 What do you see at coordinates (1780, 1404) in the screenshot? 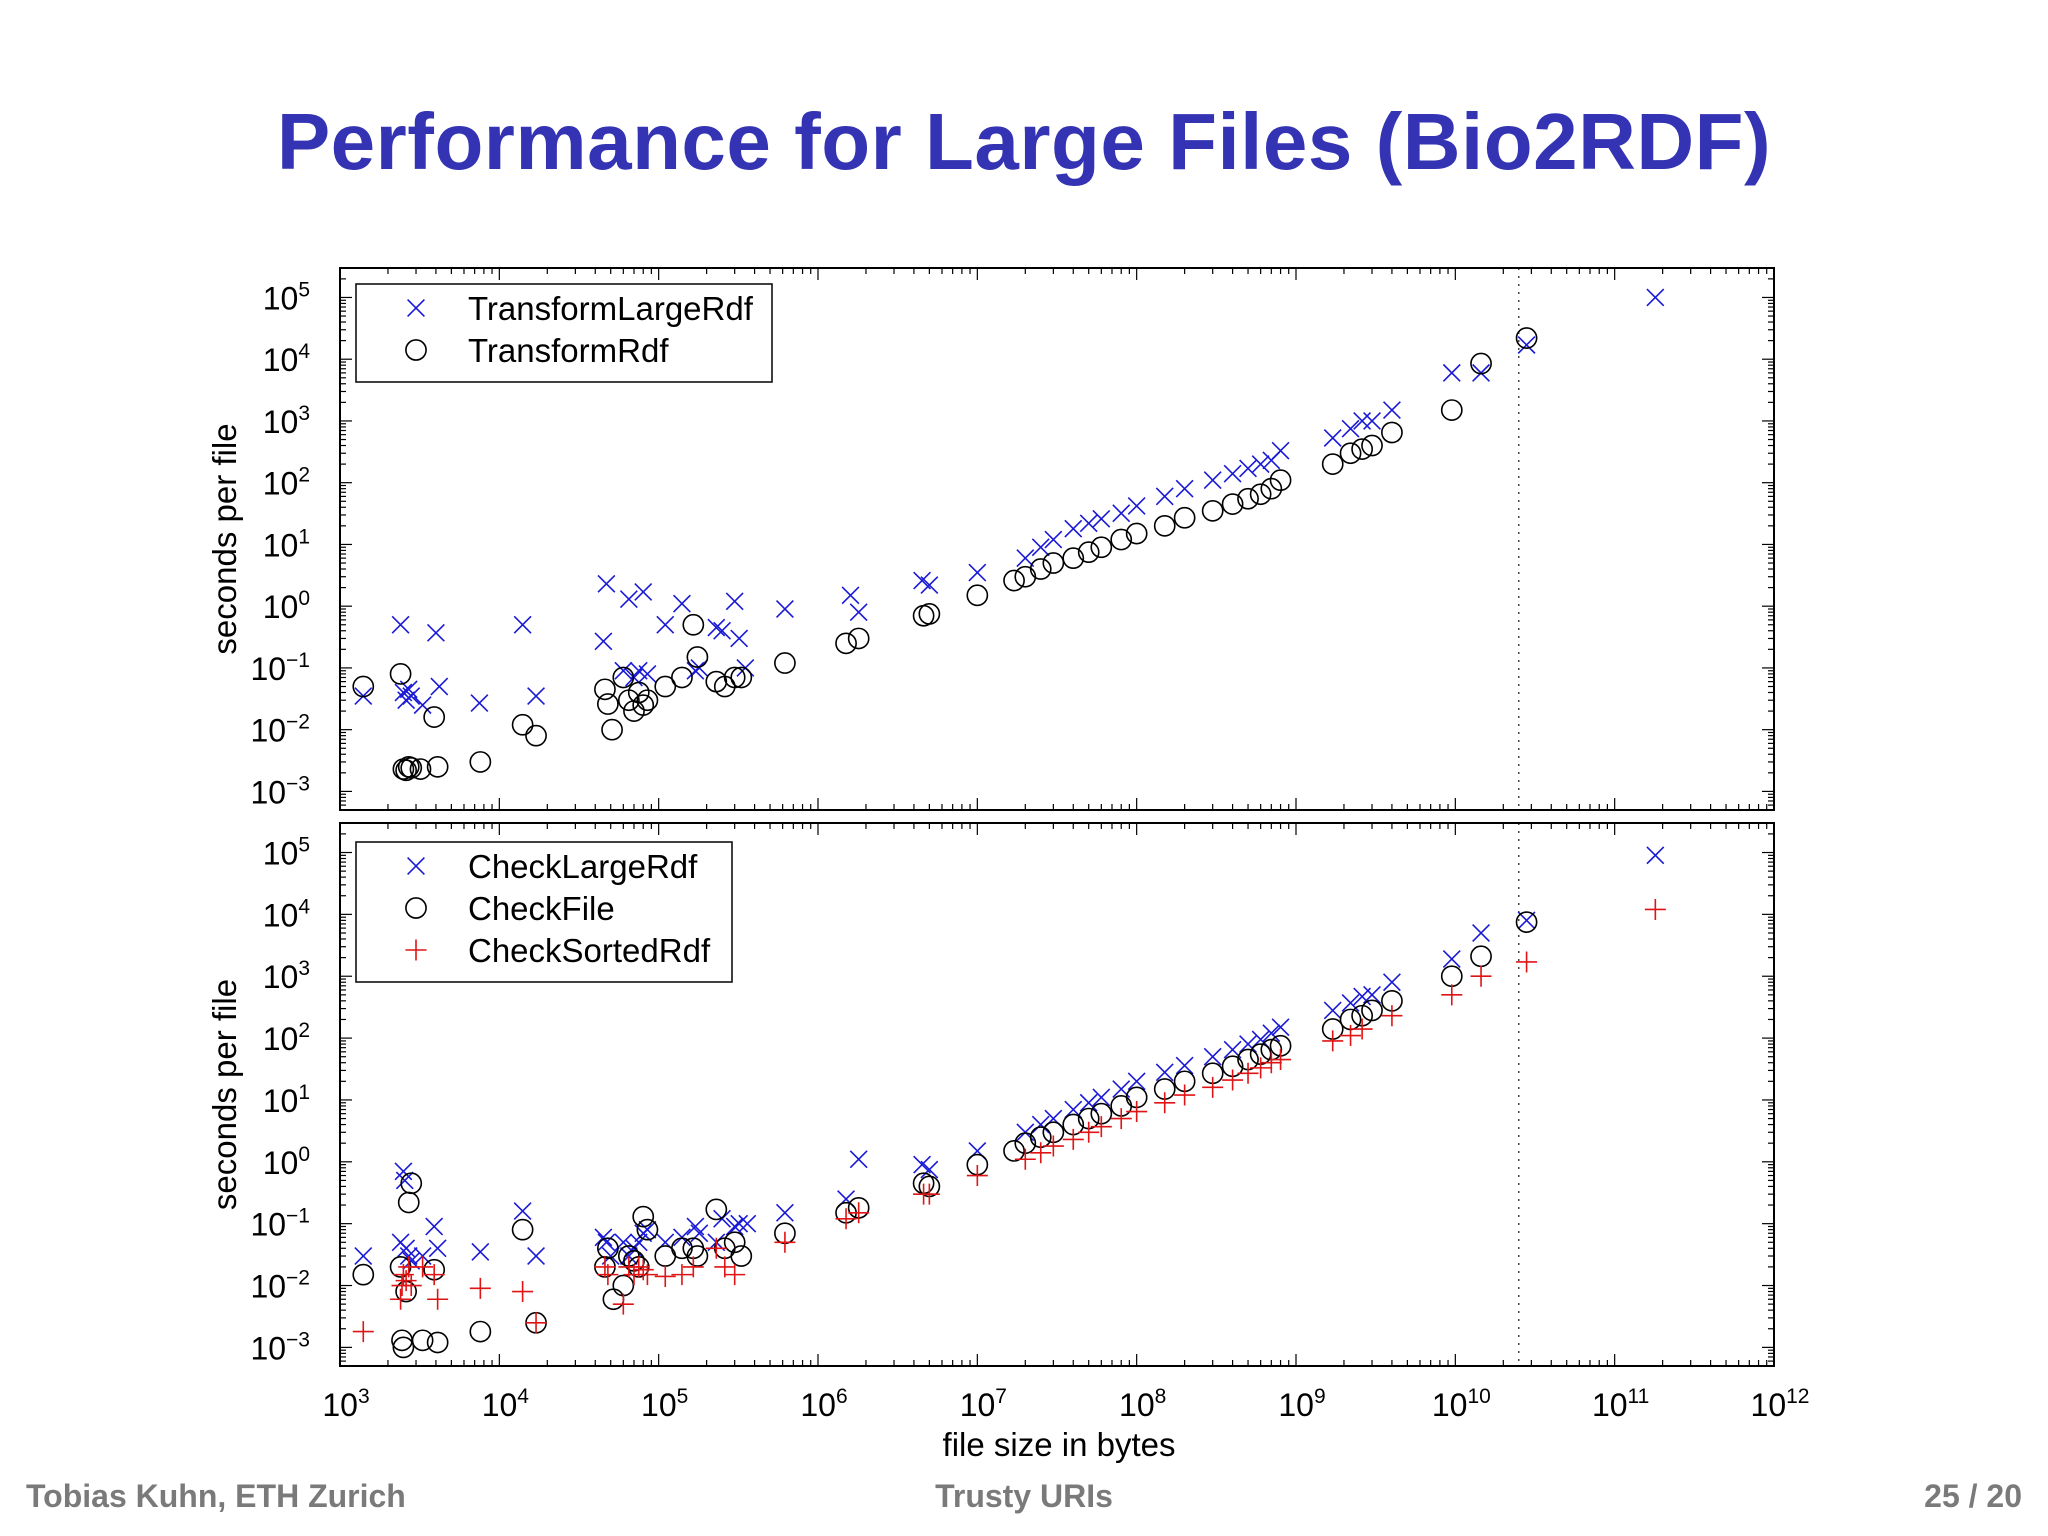
I see `x-tick-label: 1012` at bounding box center [1780, 1404].